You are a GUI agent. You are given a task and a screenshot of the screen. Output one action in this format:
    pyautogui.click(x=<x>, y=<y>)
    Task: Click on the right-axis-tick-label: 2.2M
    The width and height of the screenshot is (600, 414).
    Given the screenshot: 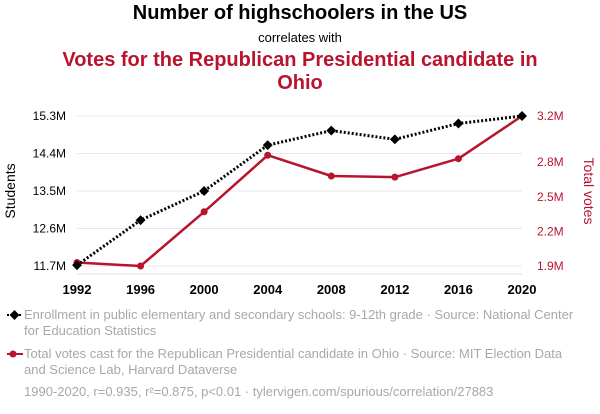 What is the action you would take?
    pyautogui.click(x=550, y=231)
    